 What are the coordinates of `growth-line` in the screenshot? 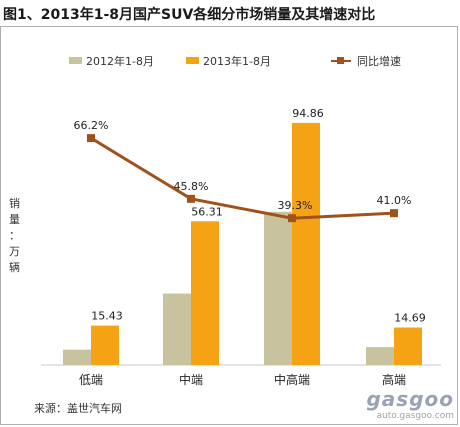 It's located at (242, 178).